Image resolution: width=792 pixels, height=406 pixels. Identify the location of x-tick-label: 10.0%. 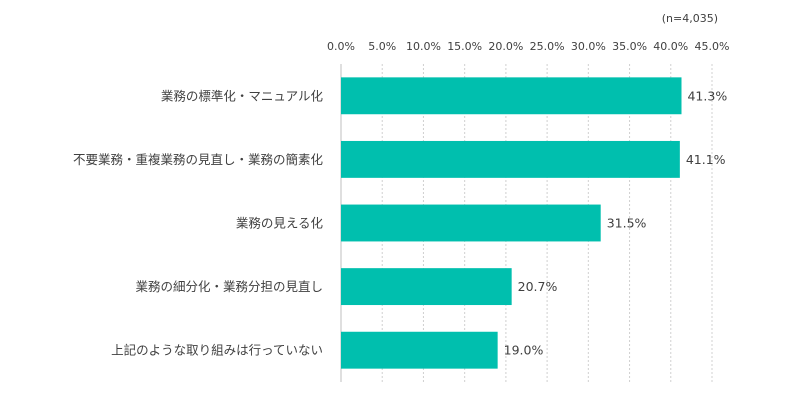
(423, 46).